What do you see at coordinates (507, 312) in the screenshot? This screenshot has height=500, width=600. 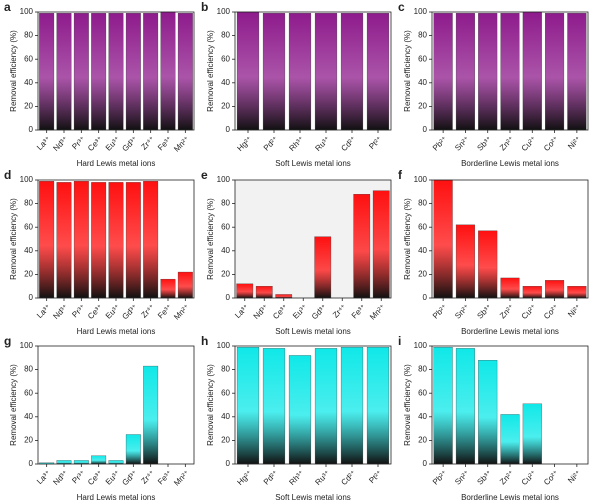 I see `x-tick-label: Zn²⁺` at bounding box center [507, 312].